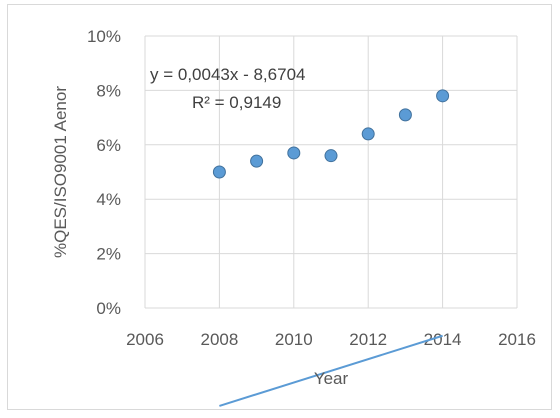 The image size is (560, 418). Describe the element at coordinates (108, 199) in the screenshot. I see `y-tick-label: 4%` at that location.